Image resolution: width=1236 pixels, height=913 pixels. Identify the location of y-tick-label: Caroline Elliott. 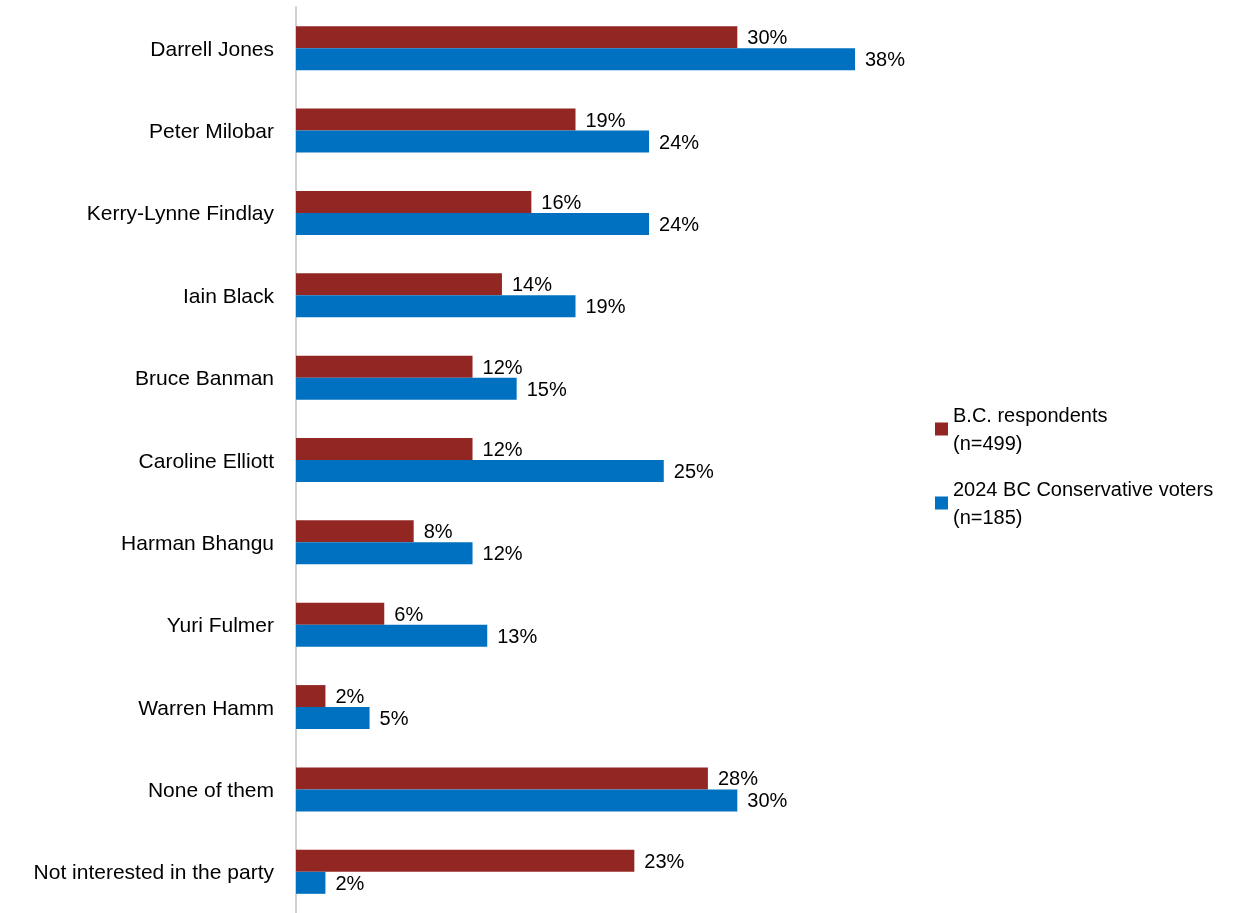
(206, 460).